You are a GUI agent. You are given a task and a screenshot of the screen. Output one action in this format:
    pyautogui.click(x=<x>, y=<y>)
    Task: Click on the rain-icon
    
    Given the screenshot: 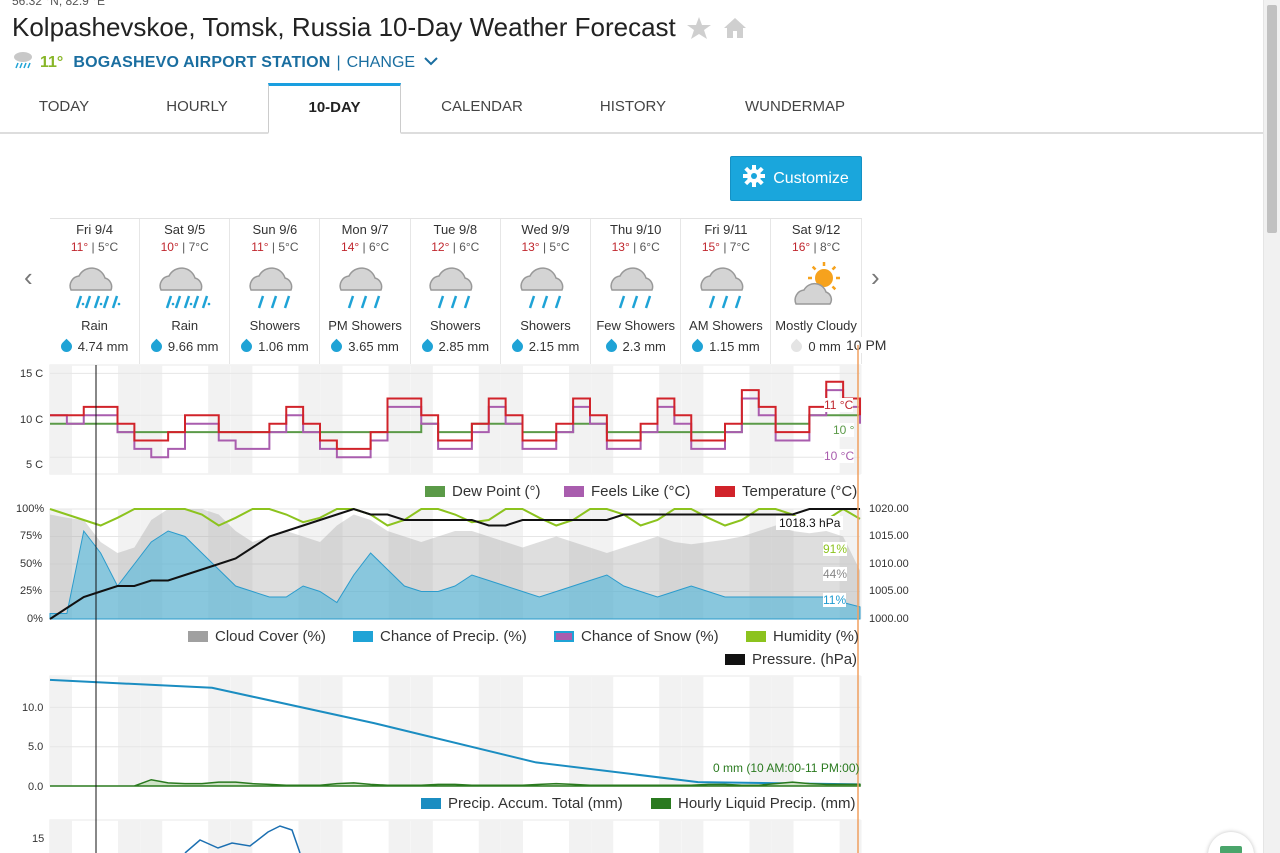 What is the action you would take?
    pyautogui.click(x=95, y=288)
    